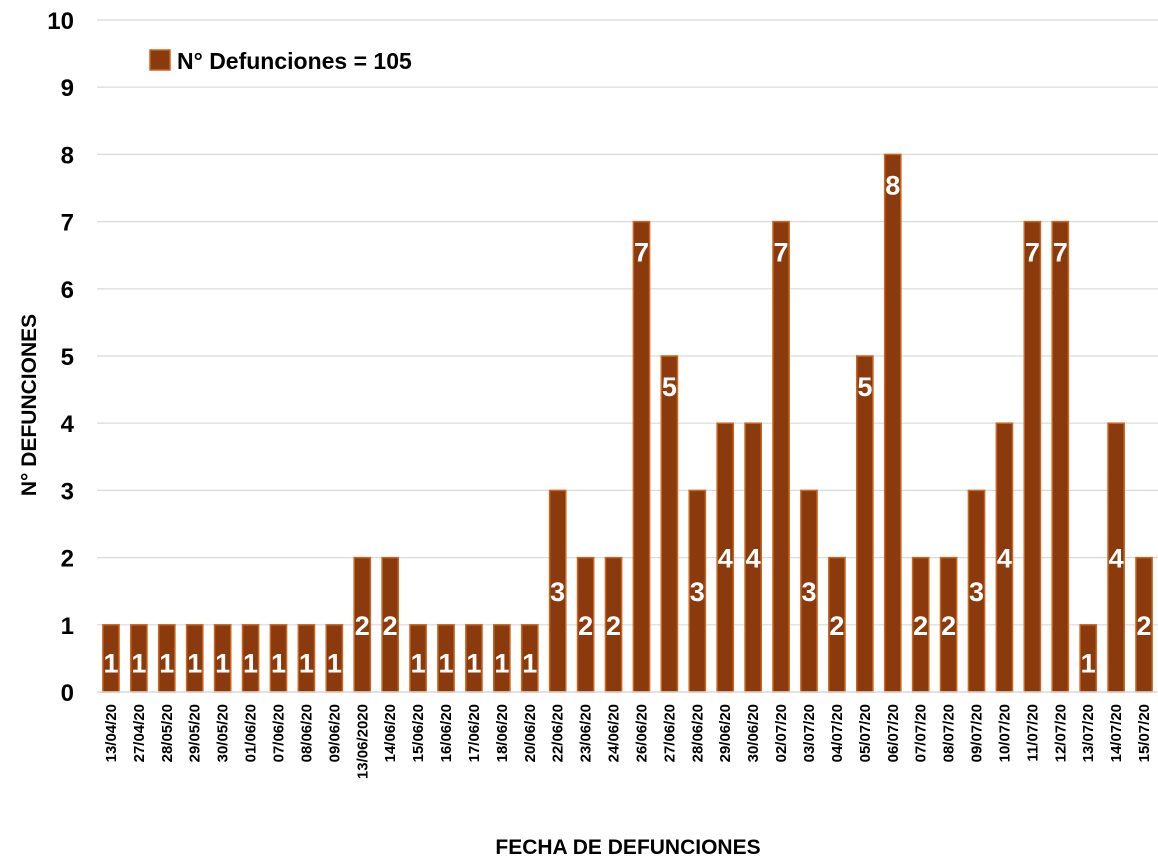 The image size is (1158, 862). Describe the element at coordinates (334, 733) in the screenshot. I see `x-tick-label: 09/06/20` at that location.